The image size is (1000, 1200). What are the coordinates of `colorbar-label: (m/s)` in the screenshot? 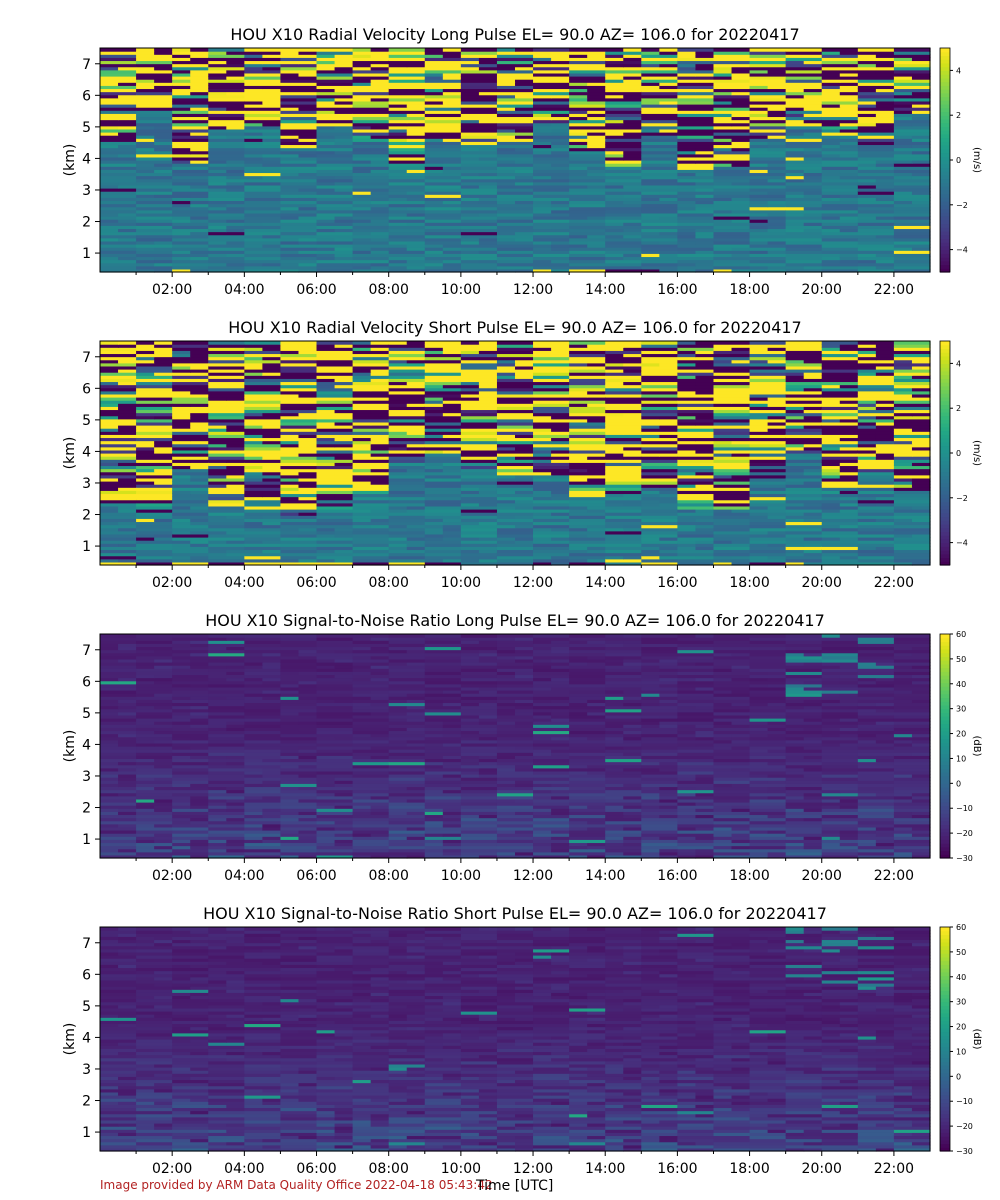 It's located at (976, 160).